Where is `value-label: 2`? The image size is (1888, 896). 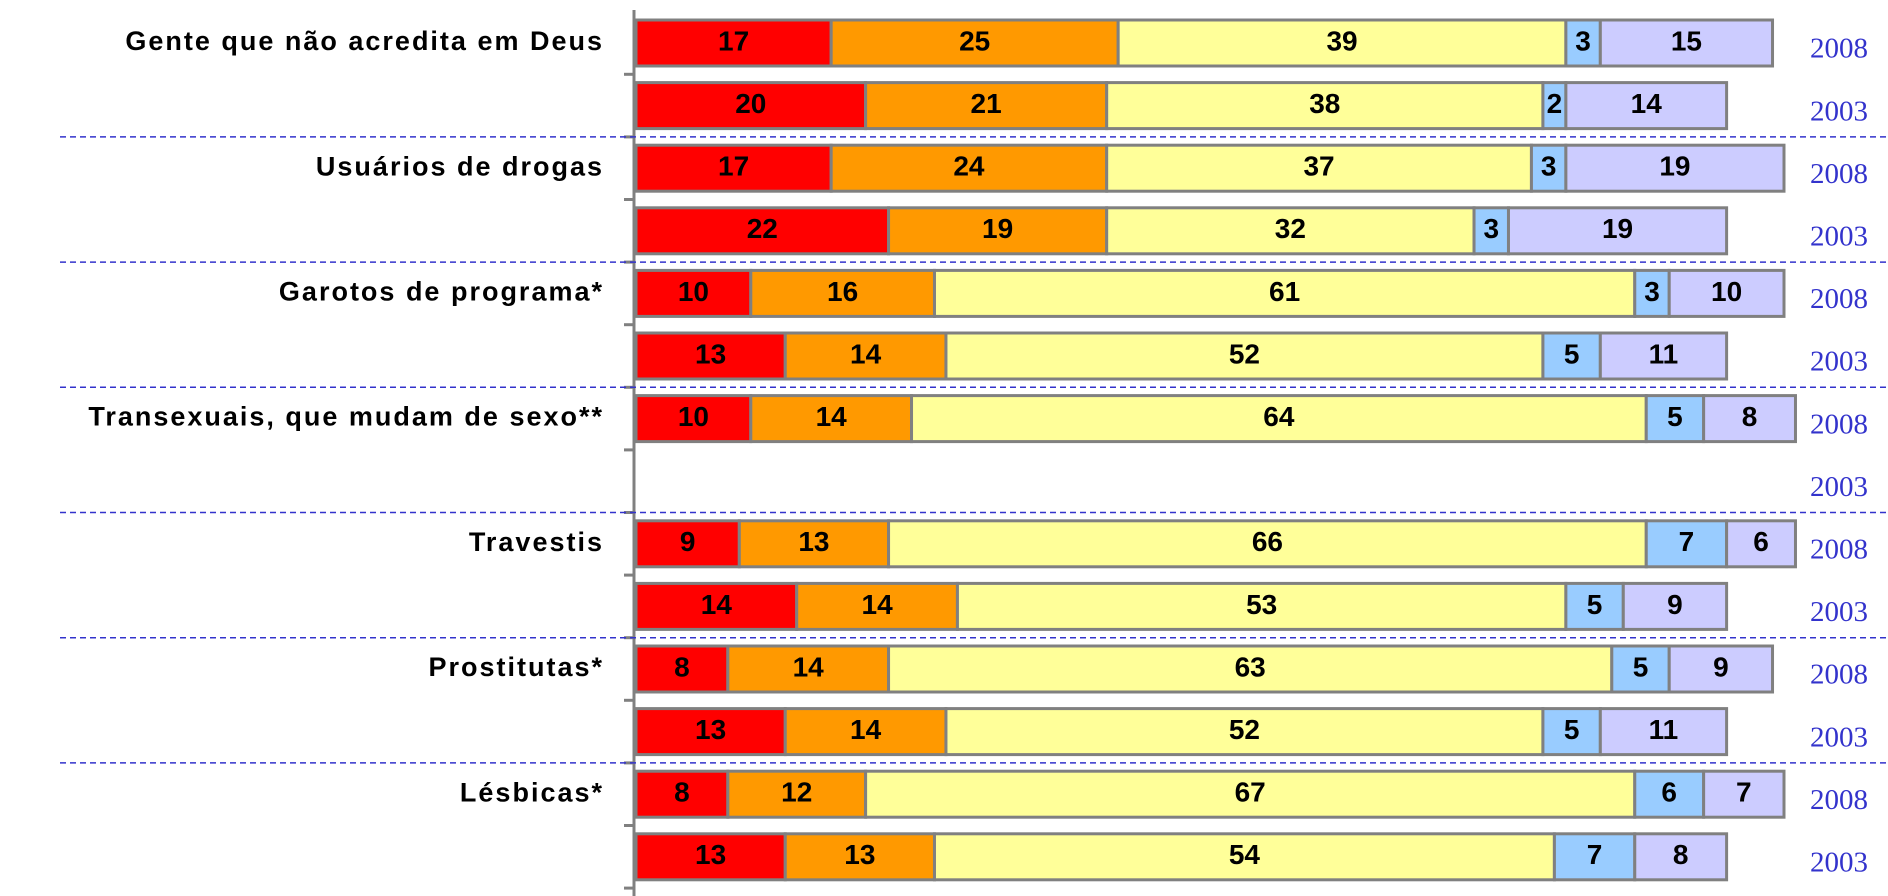
value-label: 2 is located at coordinates (1555, 103).